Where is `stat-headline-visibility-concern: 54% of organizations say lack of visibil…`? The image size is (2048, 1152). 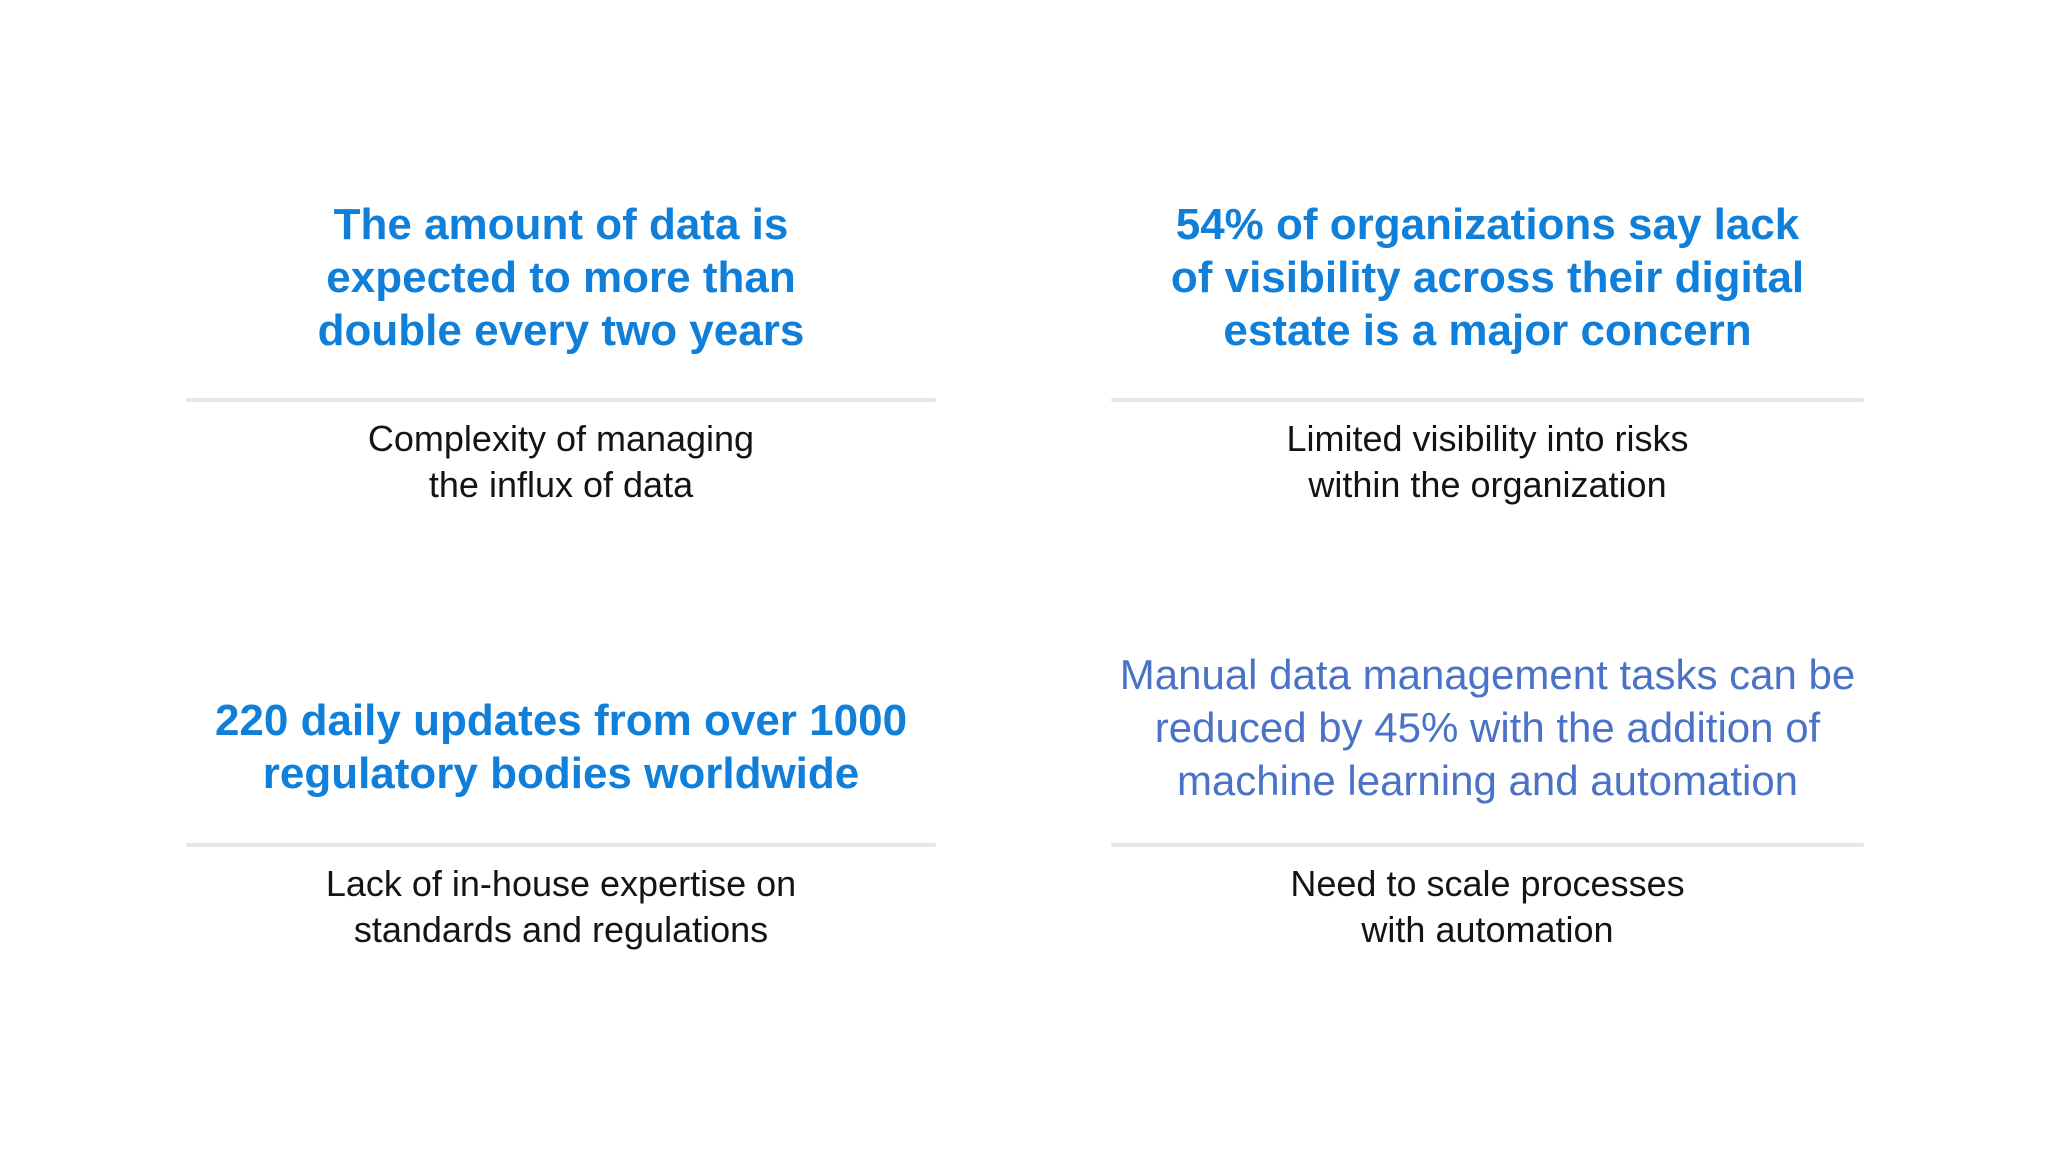 stat-headline-visibility-concern: 54% of organizations say lack of visibil… is located at coordinates (1487, 277).